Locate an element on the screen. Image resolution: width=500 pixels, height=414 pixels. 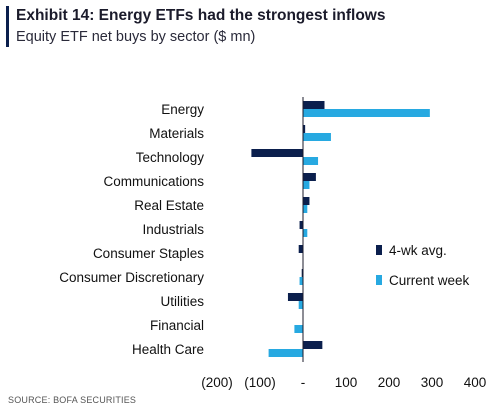
category-label: Utilities is located at coordinates (182, 301).